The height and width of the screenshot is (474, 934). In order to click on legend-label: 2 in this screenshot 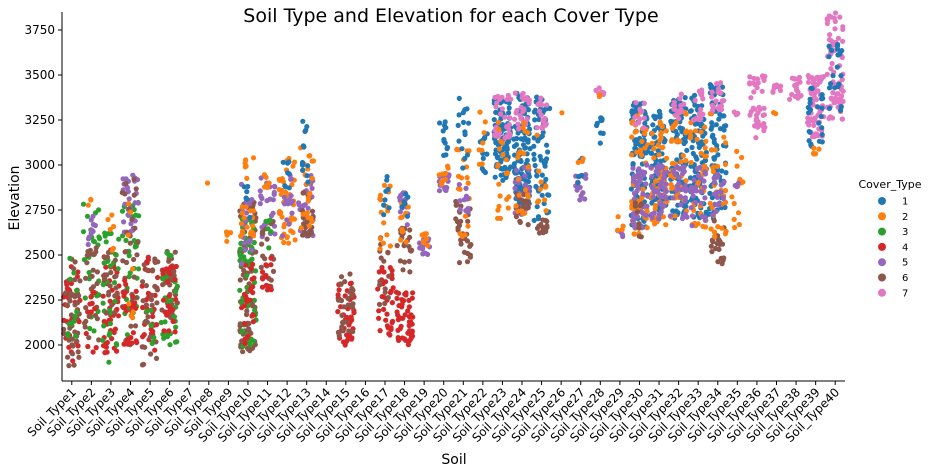, I will do `click(905, 217)`.